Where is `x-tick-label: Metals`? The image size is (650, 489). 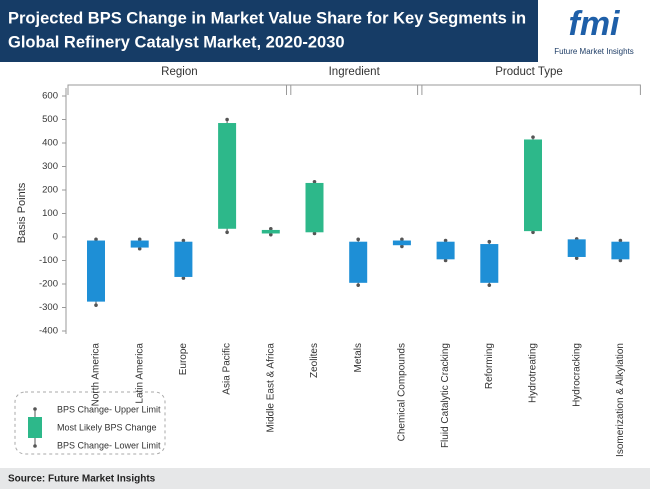 x-tick-label: Metals is located at coordinates (358, 357).